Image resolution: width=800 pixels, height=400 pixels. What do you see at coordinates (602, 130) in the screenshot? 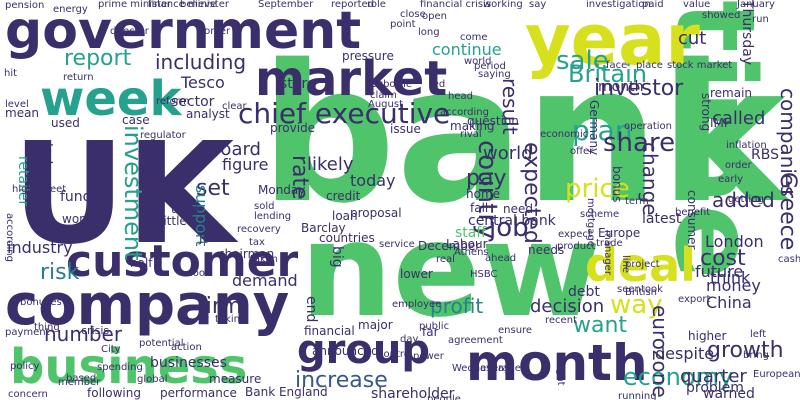
I see `word-plan: plan` at bounding box center [602, 130].